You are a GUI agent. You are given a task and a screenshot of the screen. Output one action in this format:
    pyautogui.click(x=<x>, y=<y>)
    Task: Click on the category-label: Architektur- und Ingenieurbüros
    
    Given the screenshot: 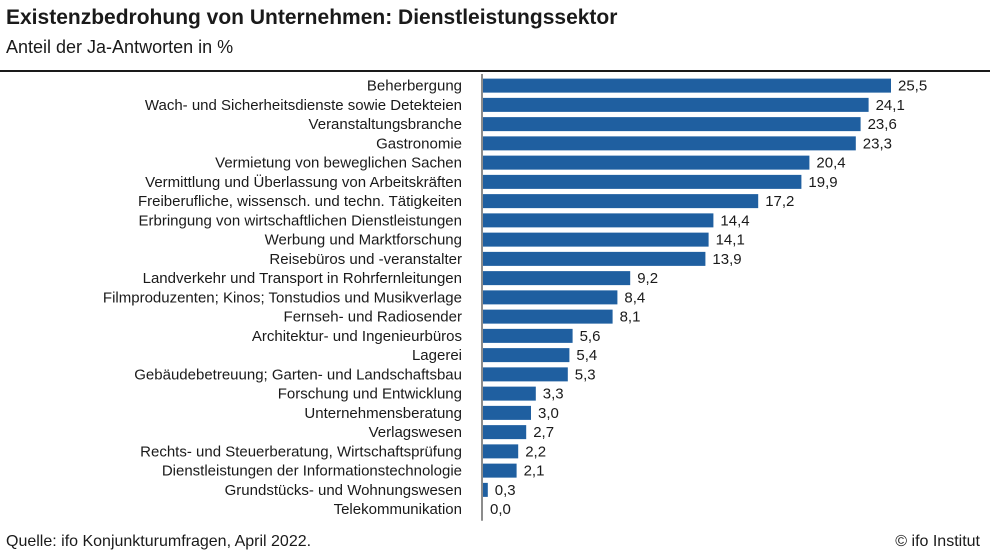 What is the action you would take?
    pyautogui.click(x=357, y=336)
    